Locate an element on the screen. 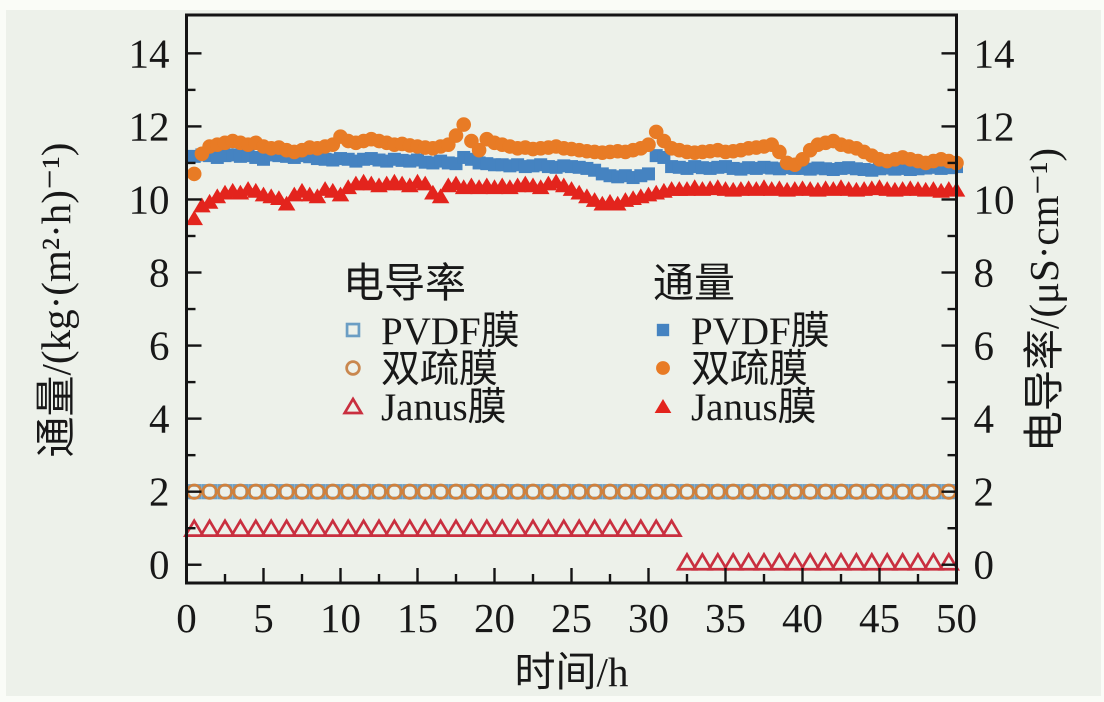 The image size is (1104, 702). left-tick-label: 6 is located at coordinates (159, 346).